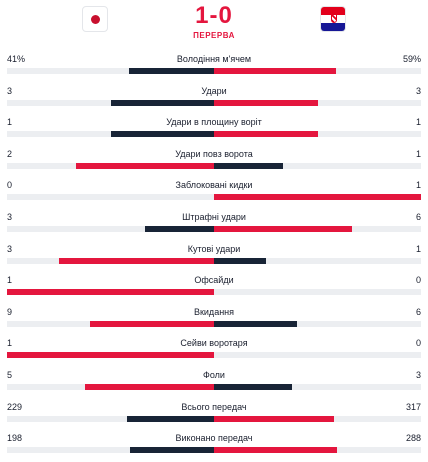  I want to click on stat-row: 3 Удари 3, so click(214, 97).